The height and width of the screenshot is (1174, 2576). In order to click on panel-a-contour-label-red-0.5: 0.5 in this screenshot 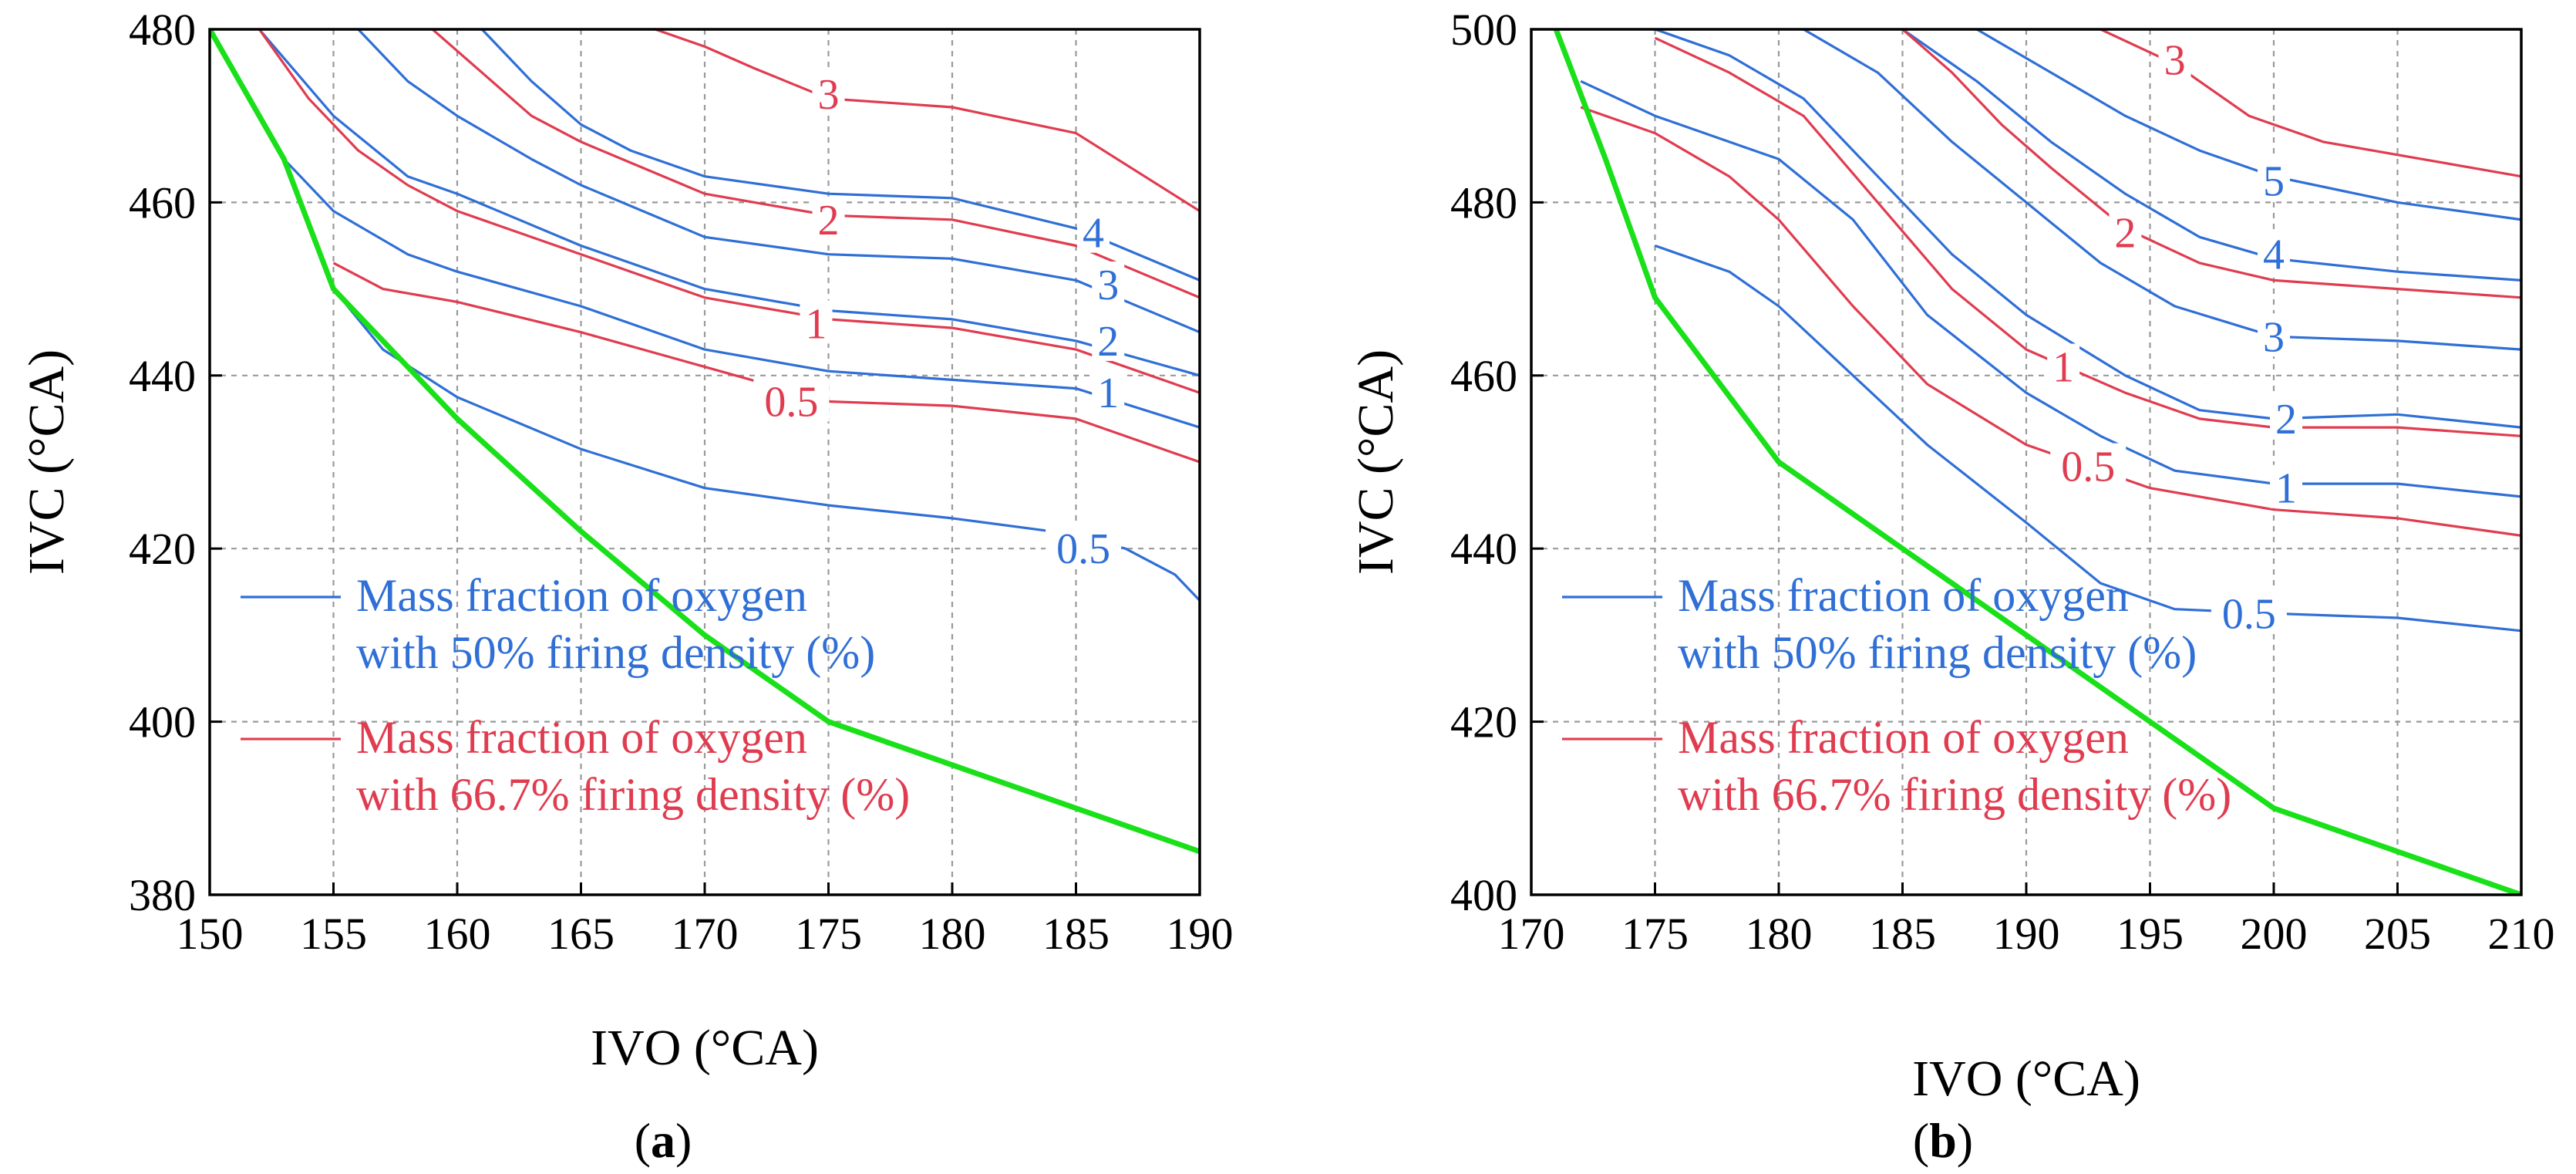, I will do `click(791, 402)`.